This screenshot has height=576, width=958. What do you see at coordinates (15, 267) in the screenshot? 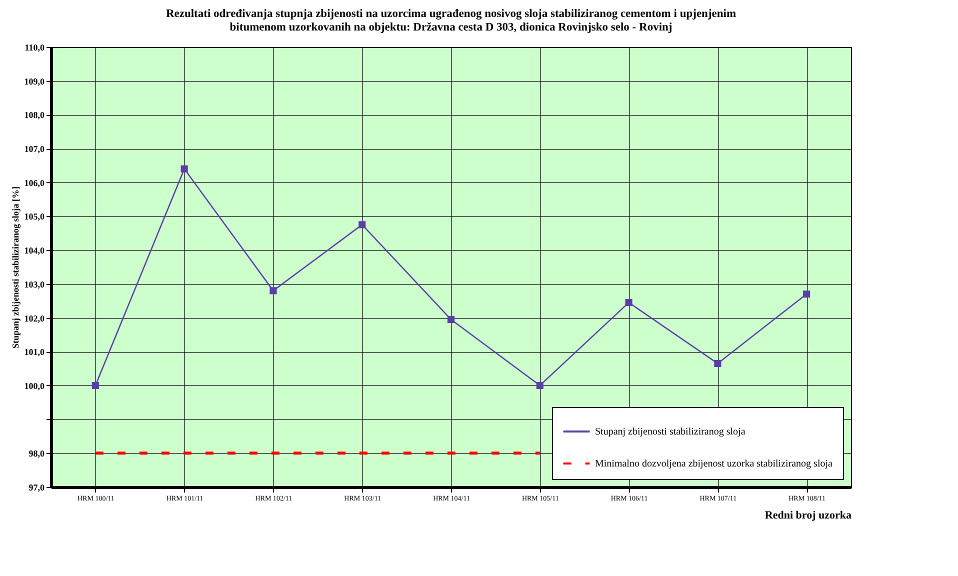
I see `y-axis-title: Stupanj zbijenosti stabiliziranog sloja [%]` at bounding box center [15, 267].